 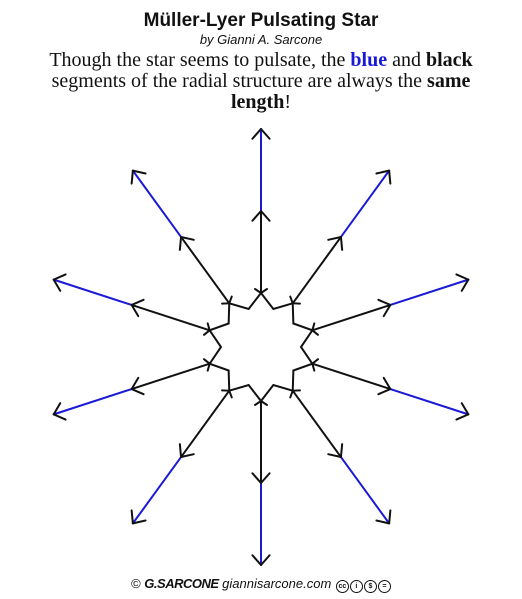 I want to click on description-same-length: same length, so click(x=350, y=91).